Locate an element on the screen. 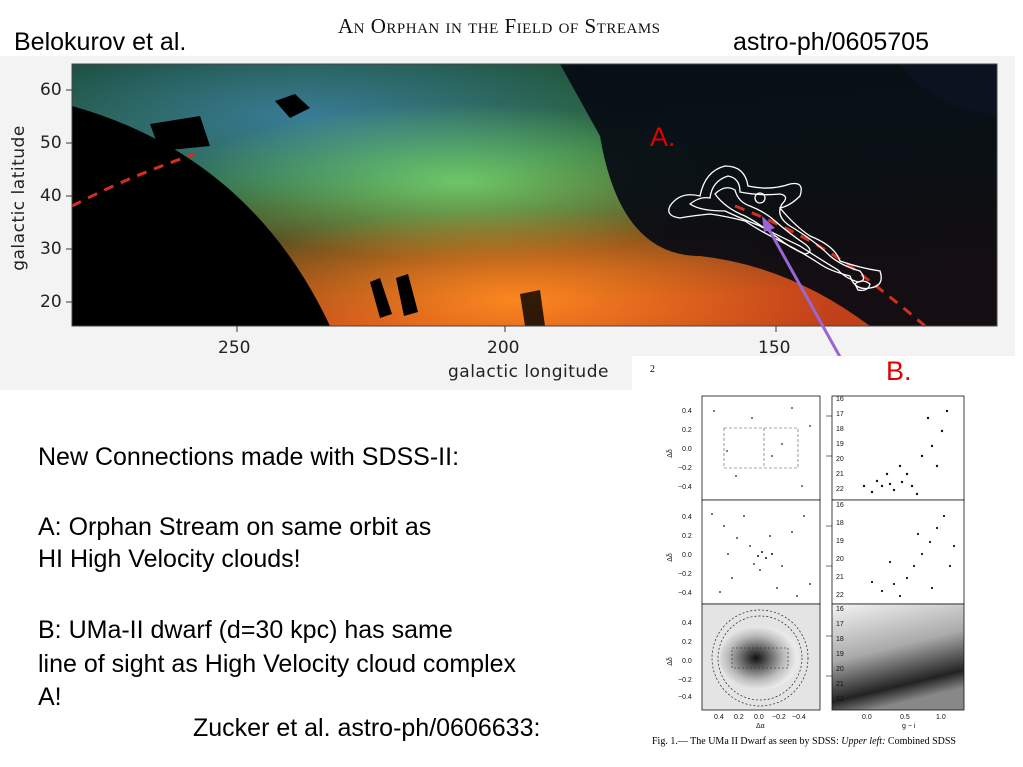  point-a-line2: HI High Velocity clouds! is located at coordinates (169, 559).